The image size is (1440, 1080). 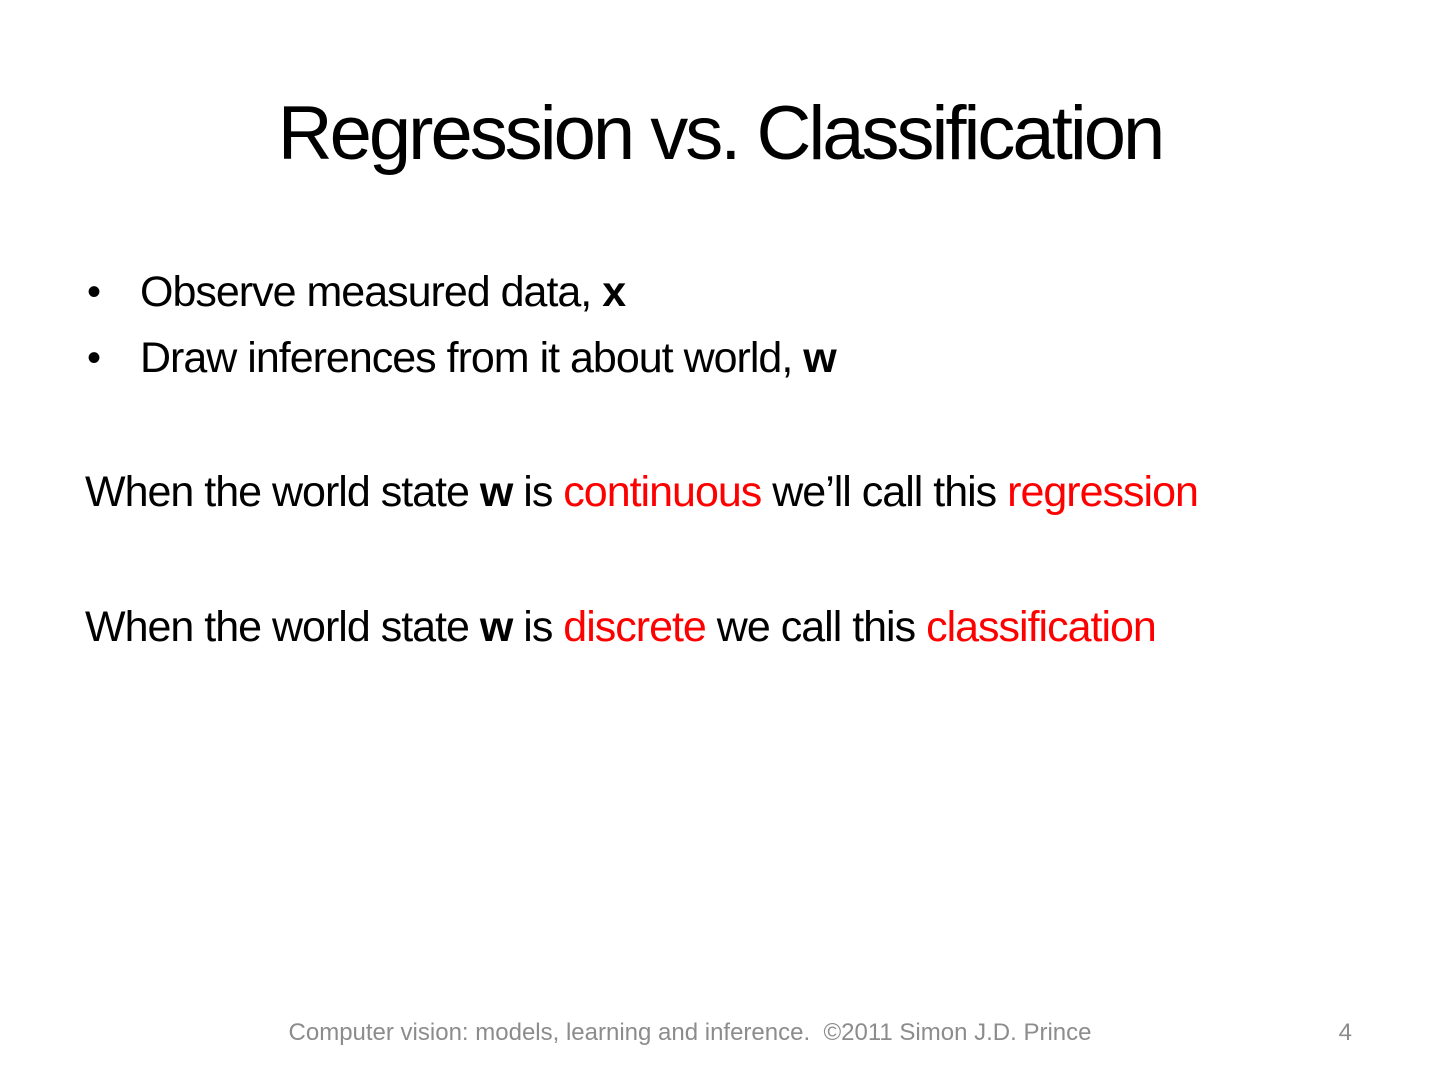 I want to click on highlight-classification: classification, so click(x=1041, y=627).